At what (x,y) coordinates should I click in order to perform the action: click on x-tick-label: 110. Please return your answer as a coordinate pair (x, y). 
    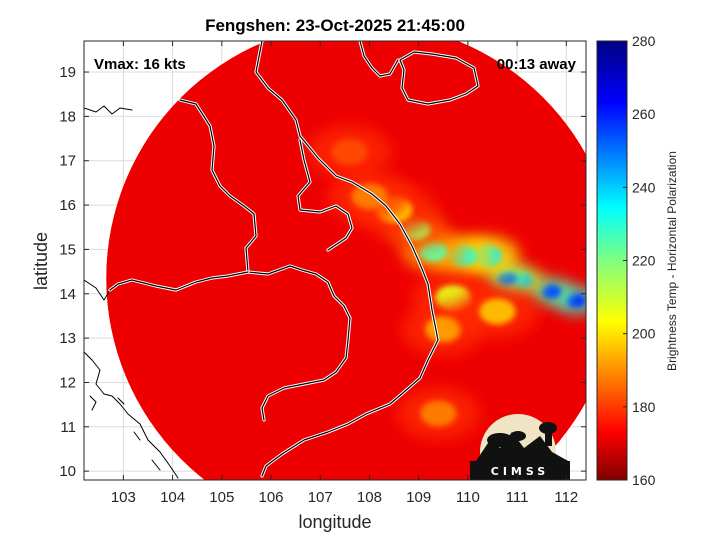
    Looking at the image, I should click on (468, 497).